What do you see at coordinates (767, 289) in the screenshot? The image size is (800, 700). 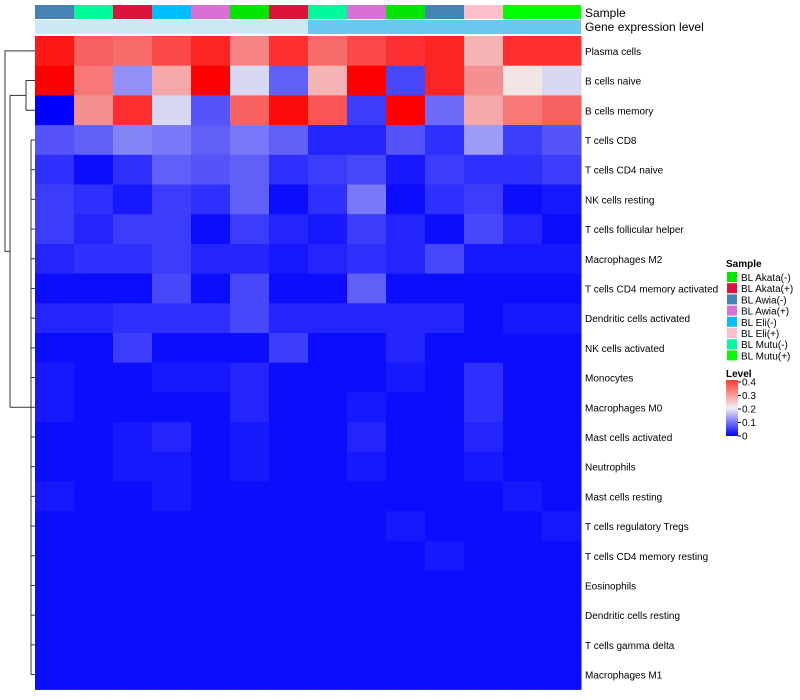 I see `legend-sample-label: BL Akata(+)` at bounding box center [767, 289].